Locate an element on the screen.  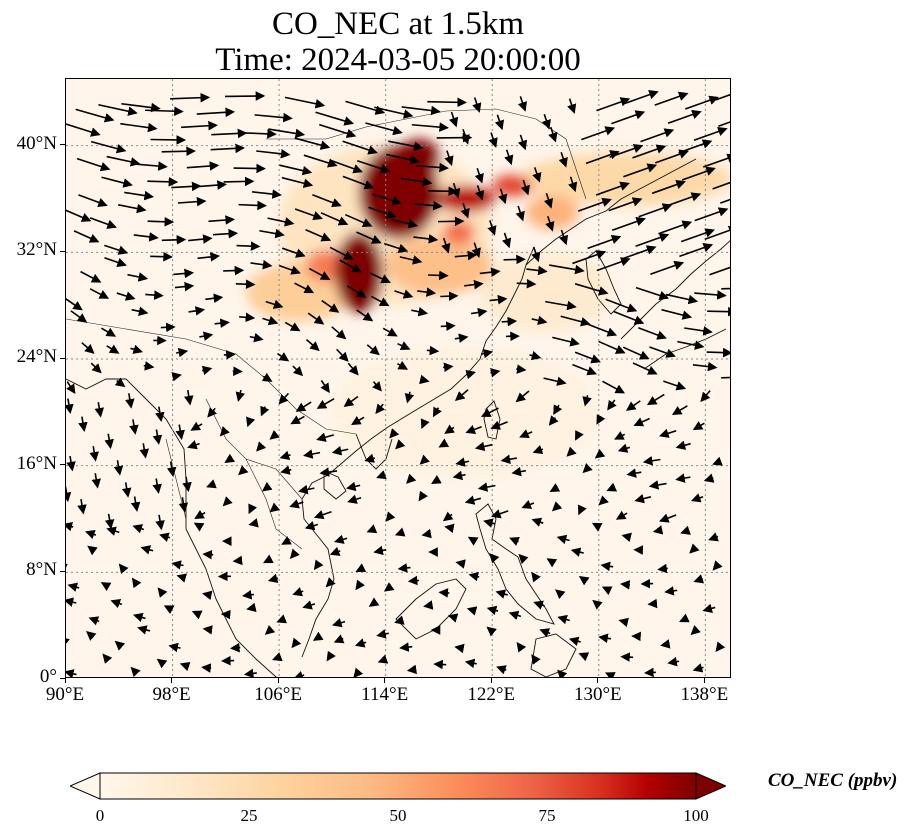
lon-tick-mark is located at coordinates (704, 680).